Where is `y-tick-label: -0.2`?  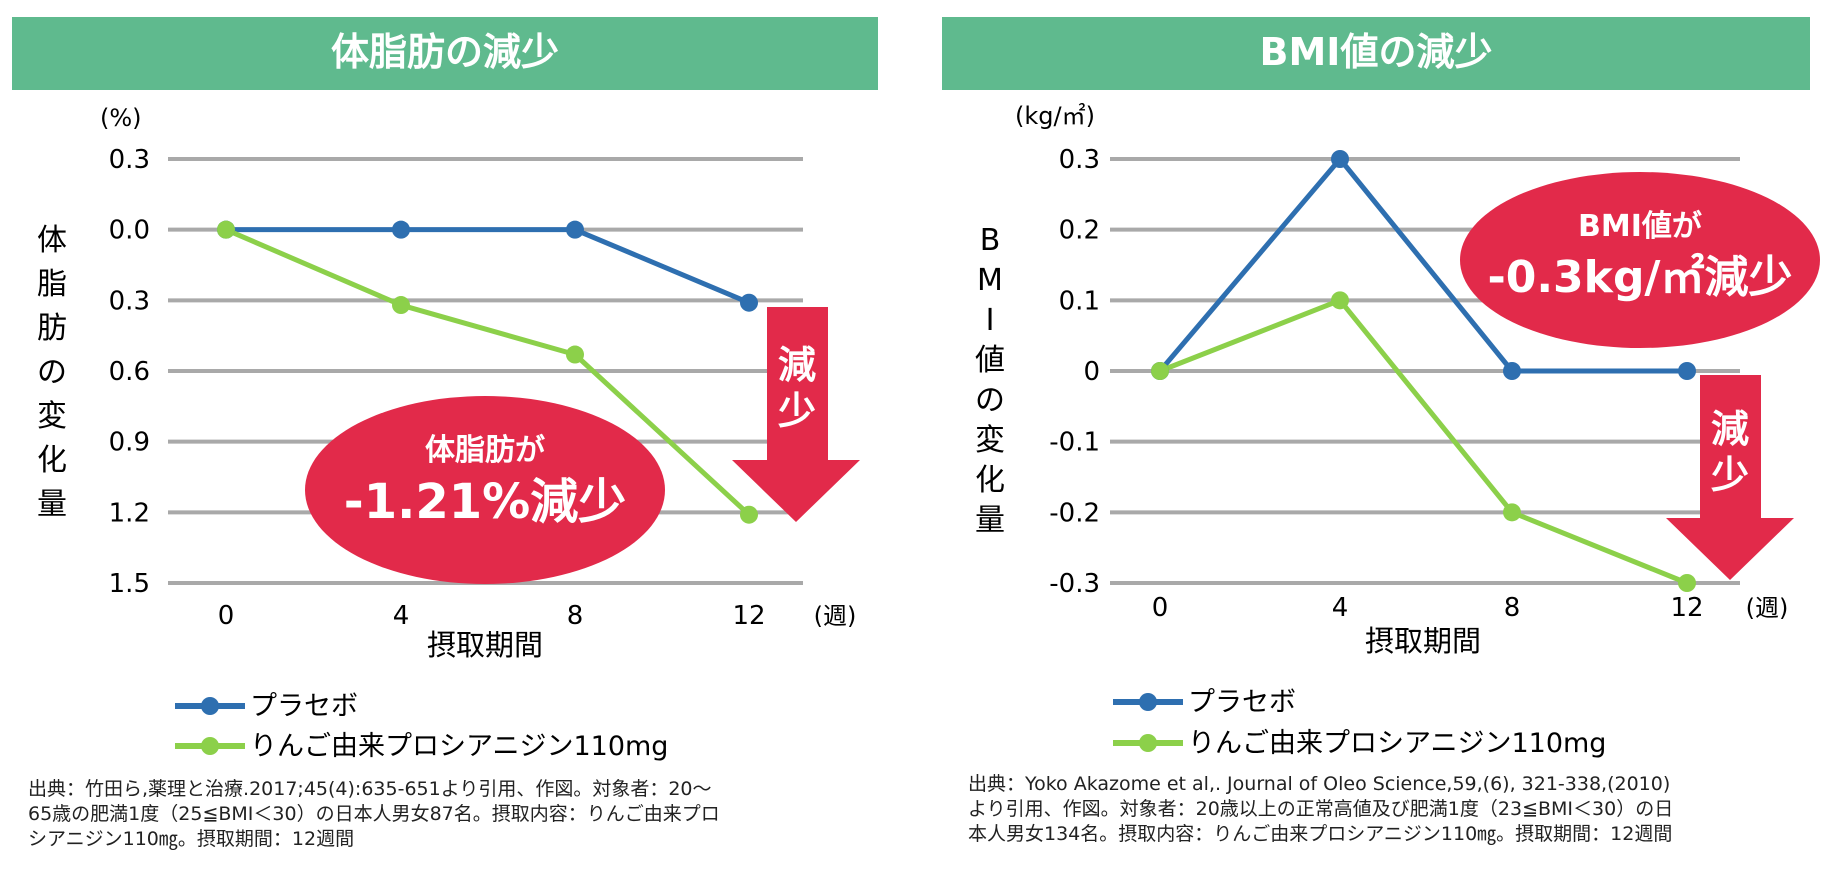 y-tick-label: -0.2 is located at coordinates (1074, 513).